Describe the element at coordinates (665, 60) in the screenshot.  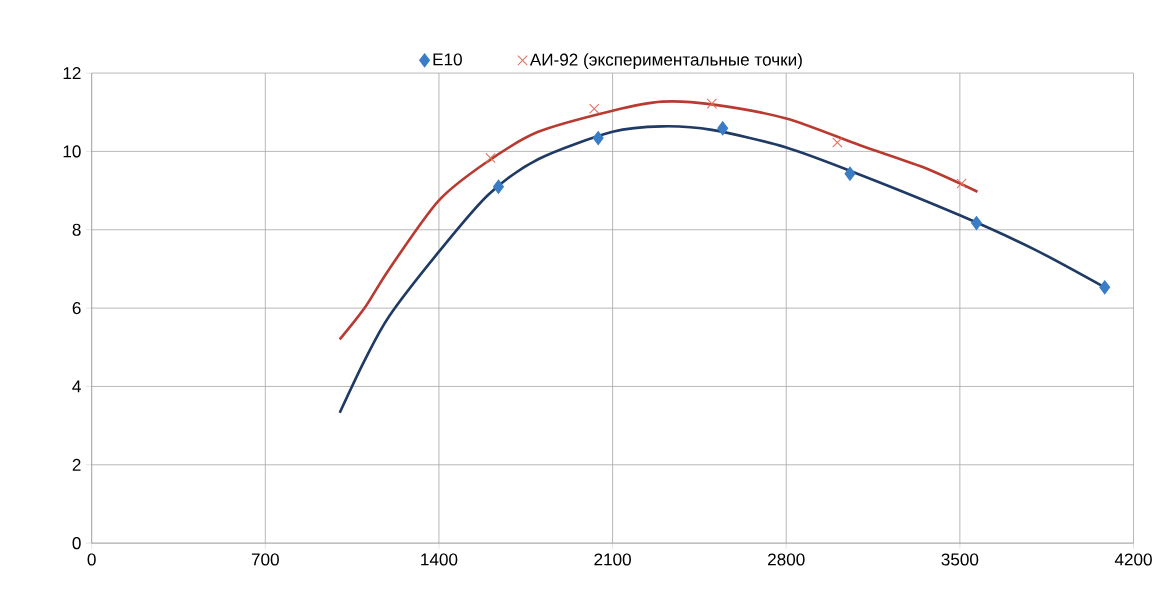
I see `legend-label: АИ-92 (экспериментальные точки)` at that location.